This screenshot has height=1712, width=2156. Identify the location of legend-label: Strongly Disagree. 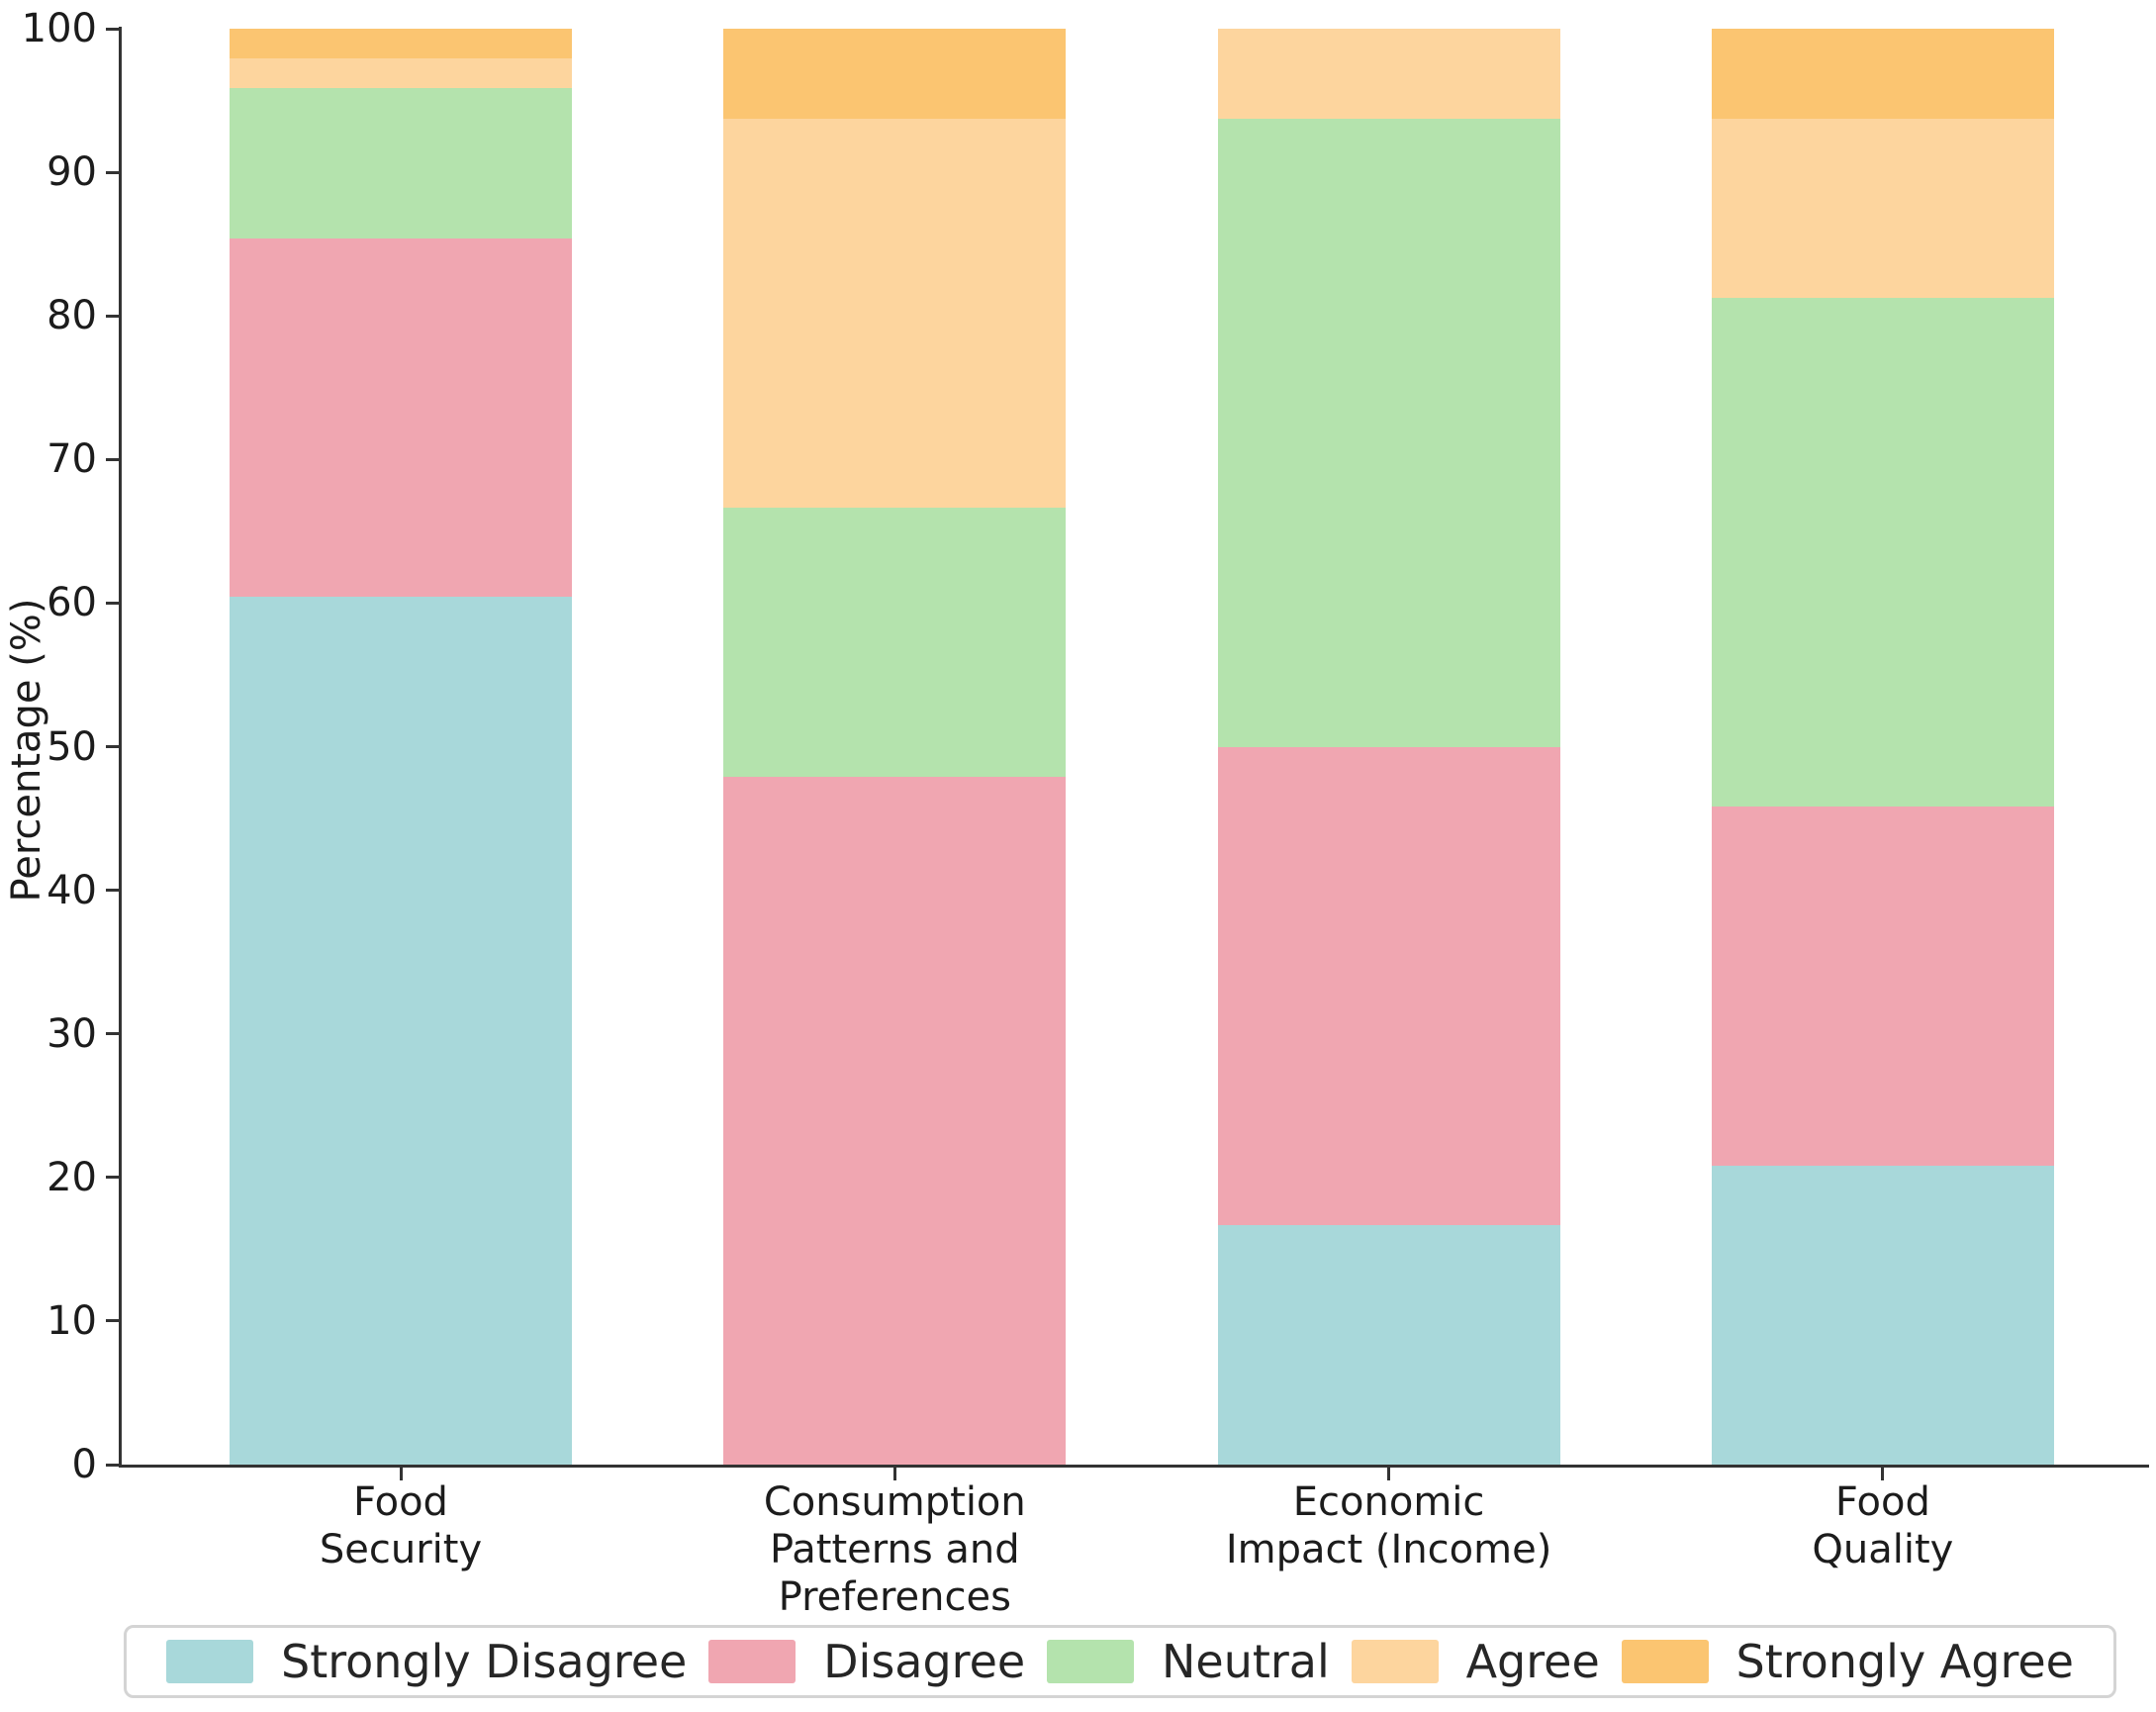
(484, 1661).